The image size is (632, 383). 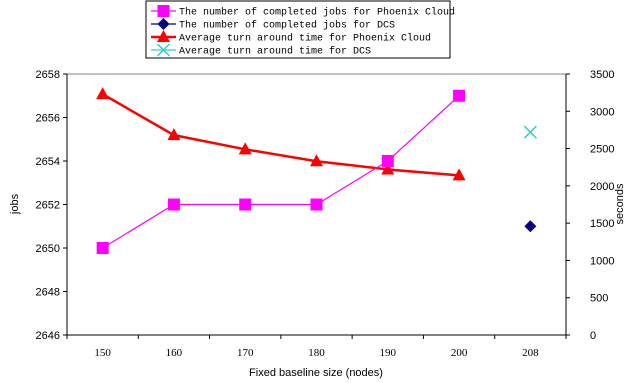 I want to click on y-left-tick-label: 2648, so click(x=48, y=293).